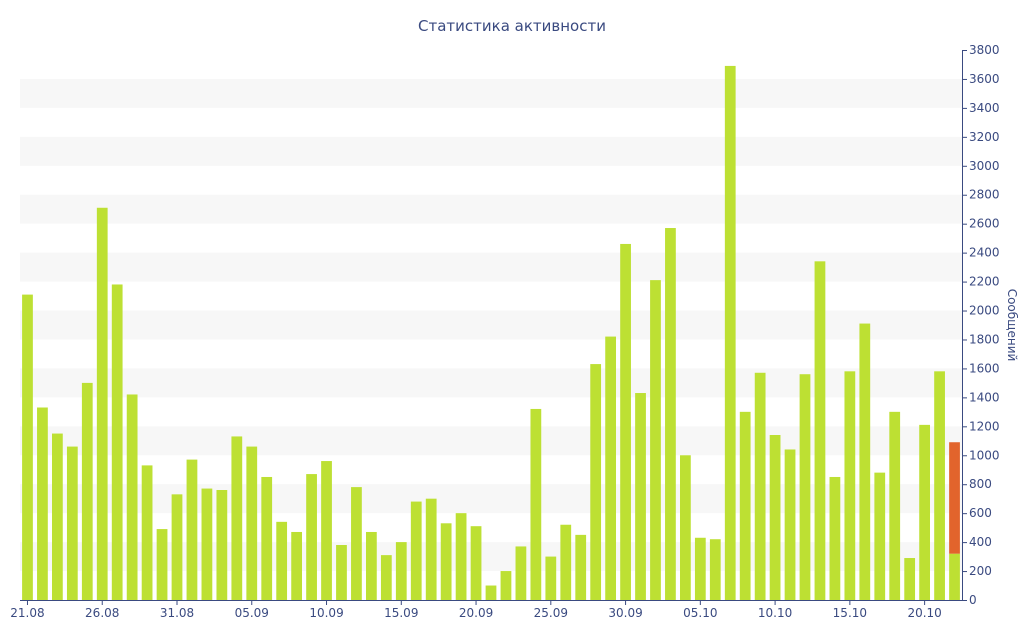 Image resolution: width=1024 pixels, height=640 pixels. Describe the element at coordinates (984, 282) in the screenshot. I see `y-tick-label: 2200` at that location.